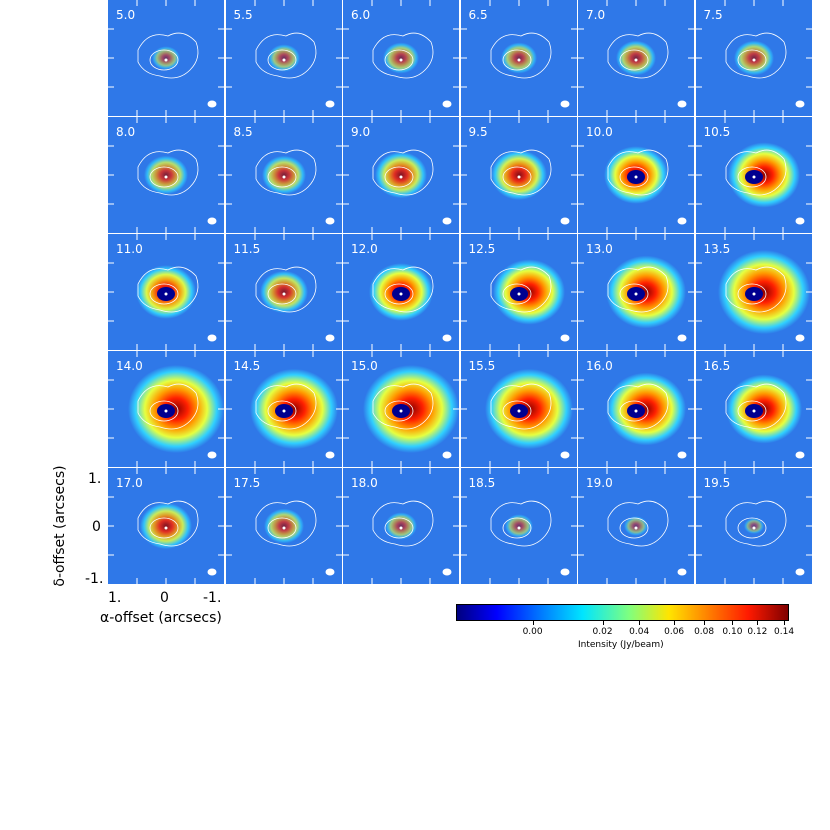  What do you see at coordinates (212, 598) in the screenshot?
I see `x-tick-right: -1.` at bounding box center [212, 598].